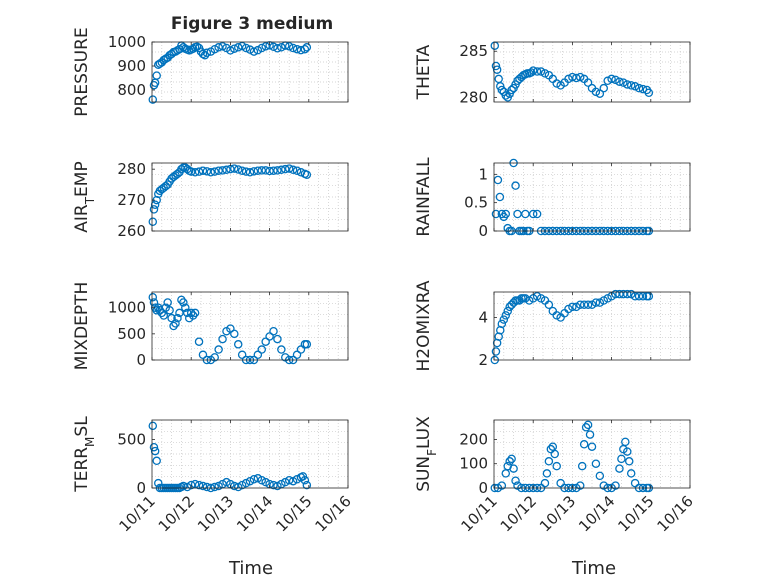 Image resolution: width=778 pixels, height=583 pixels. I want to click on x-tick-label: 10/13, so click(215, 513).